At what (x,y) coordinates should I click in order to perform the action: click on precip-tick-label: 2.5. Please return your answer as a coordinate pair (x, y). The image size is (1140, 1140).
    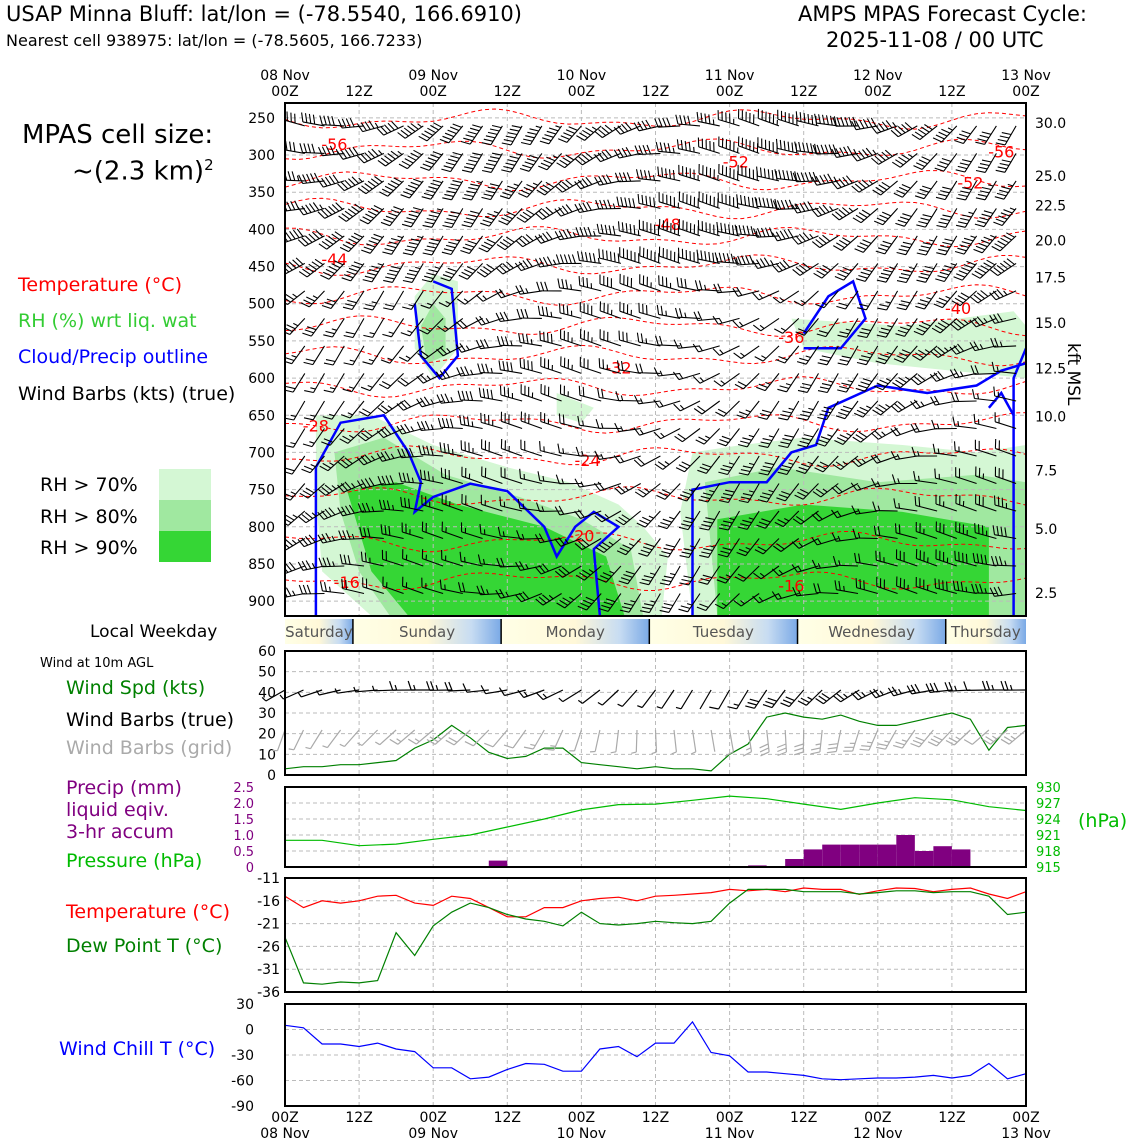
    Looking at the image, I should click on (243, 788).